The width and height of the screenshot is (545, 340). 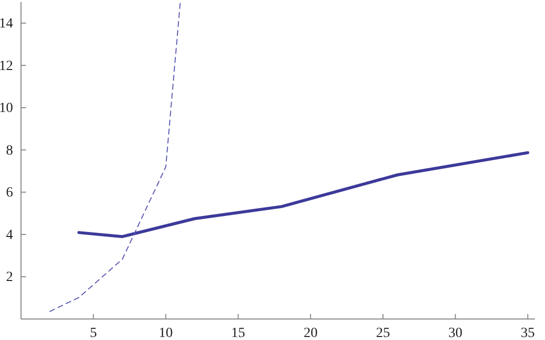 I want to click on y-tick-label: 2, so click(x=9, y=278).